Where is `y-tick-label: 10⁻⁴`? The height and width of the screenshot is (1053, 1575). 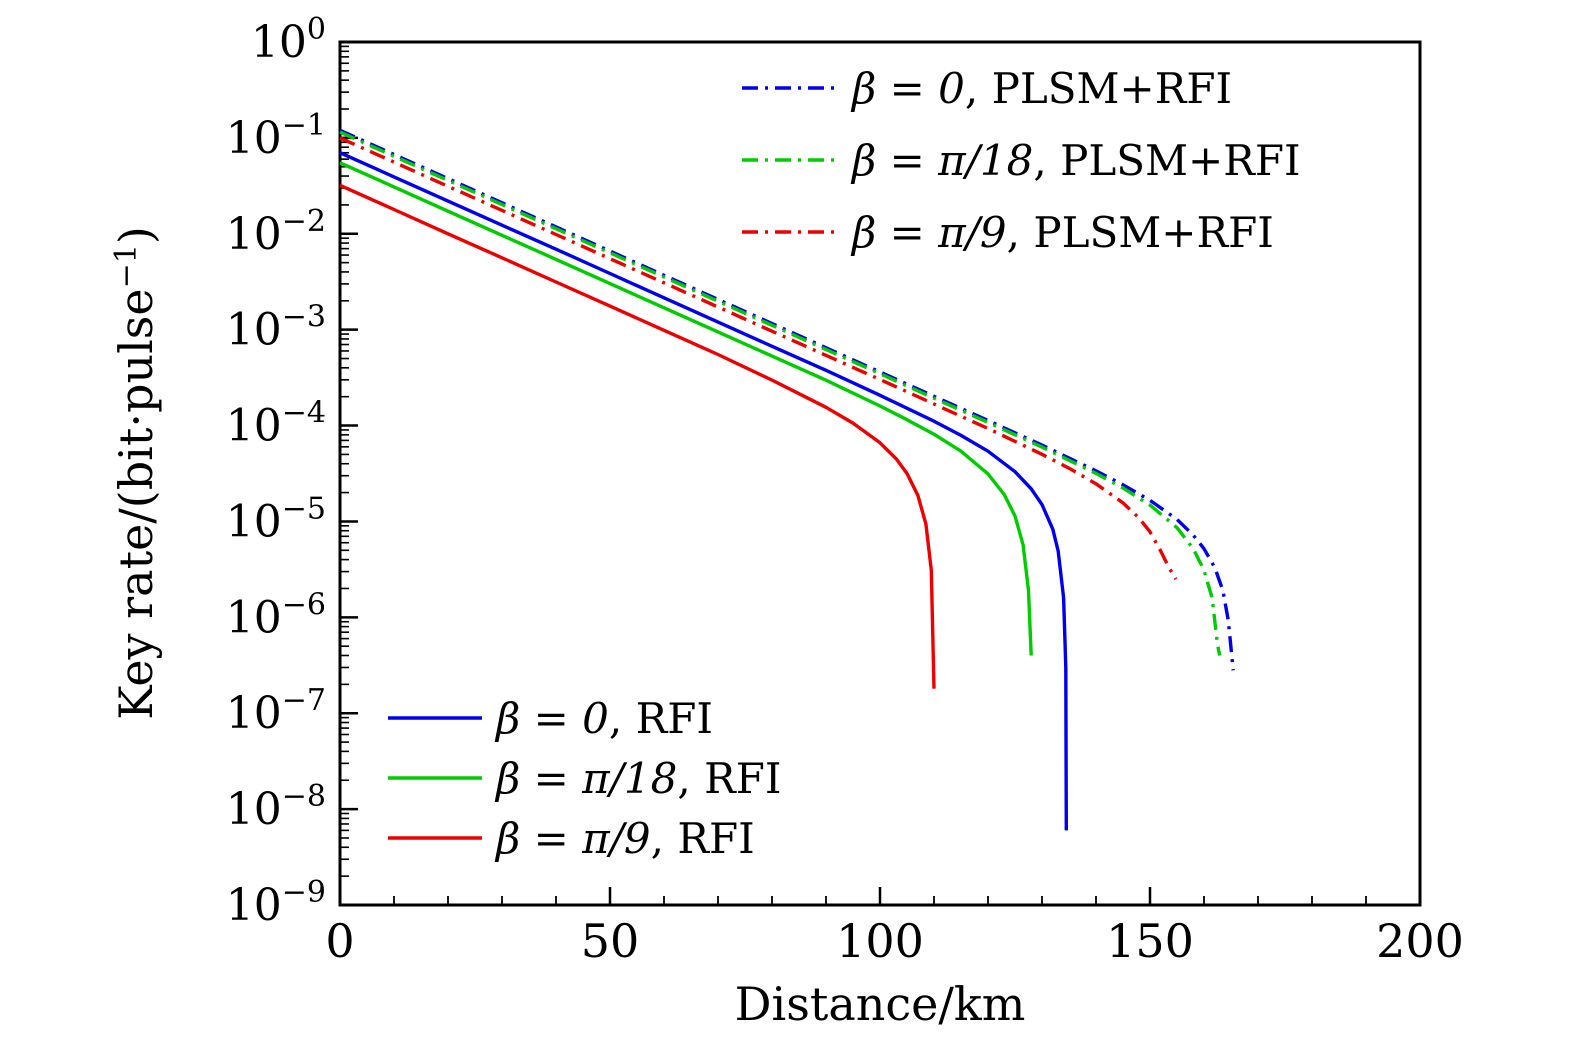
y-tick-label: 10⁻⁴ is located at coordinates (276, 424).